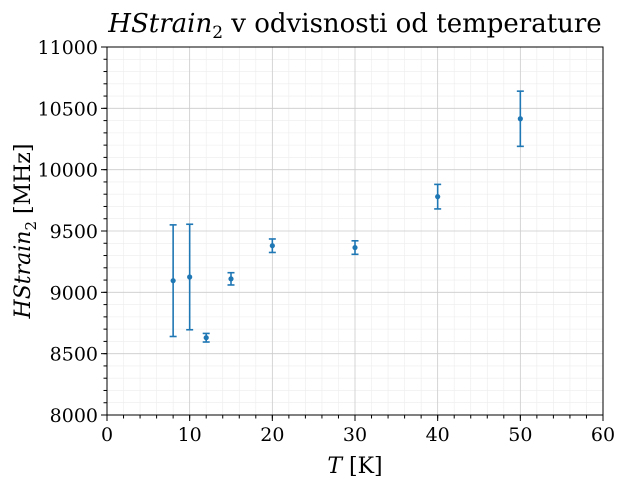 This screenshot has height=488, width=624. I want to click on x-tick-label: 20, so click(272, 435).